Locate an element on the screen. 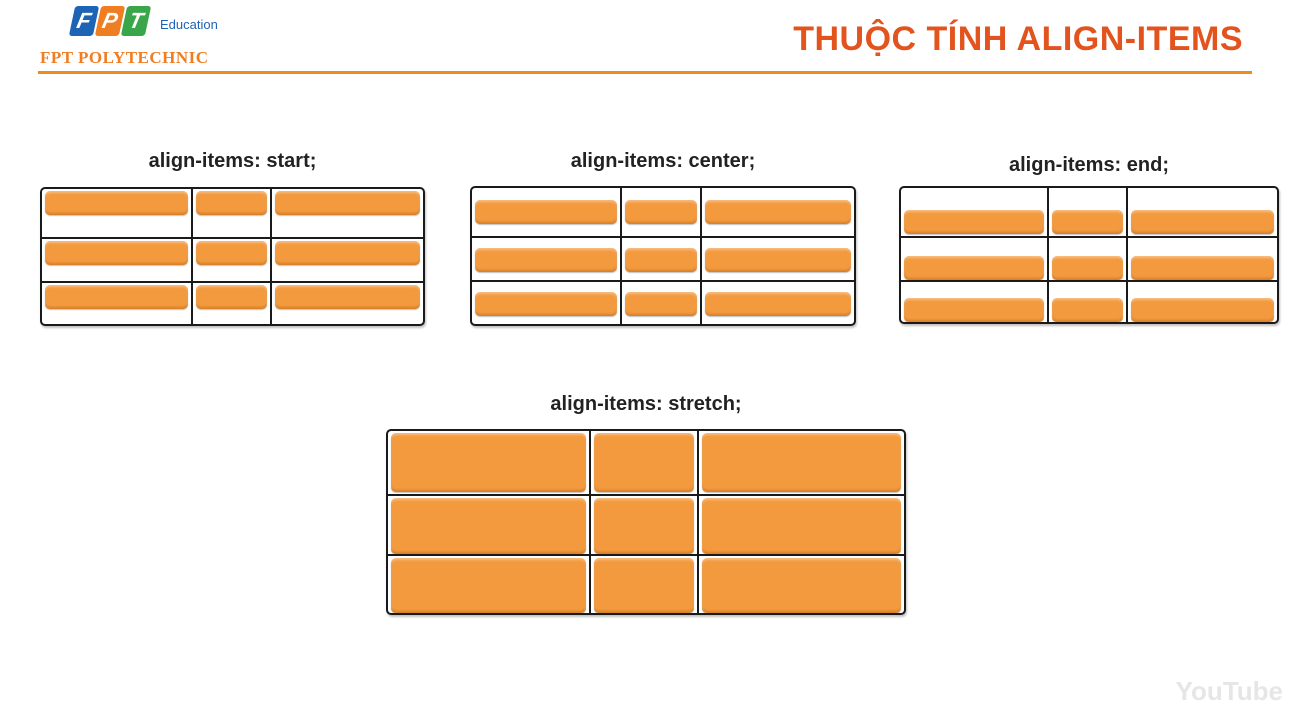  school-name: FPT POLYTECHNIC is located at coordinates (124, 57).